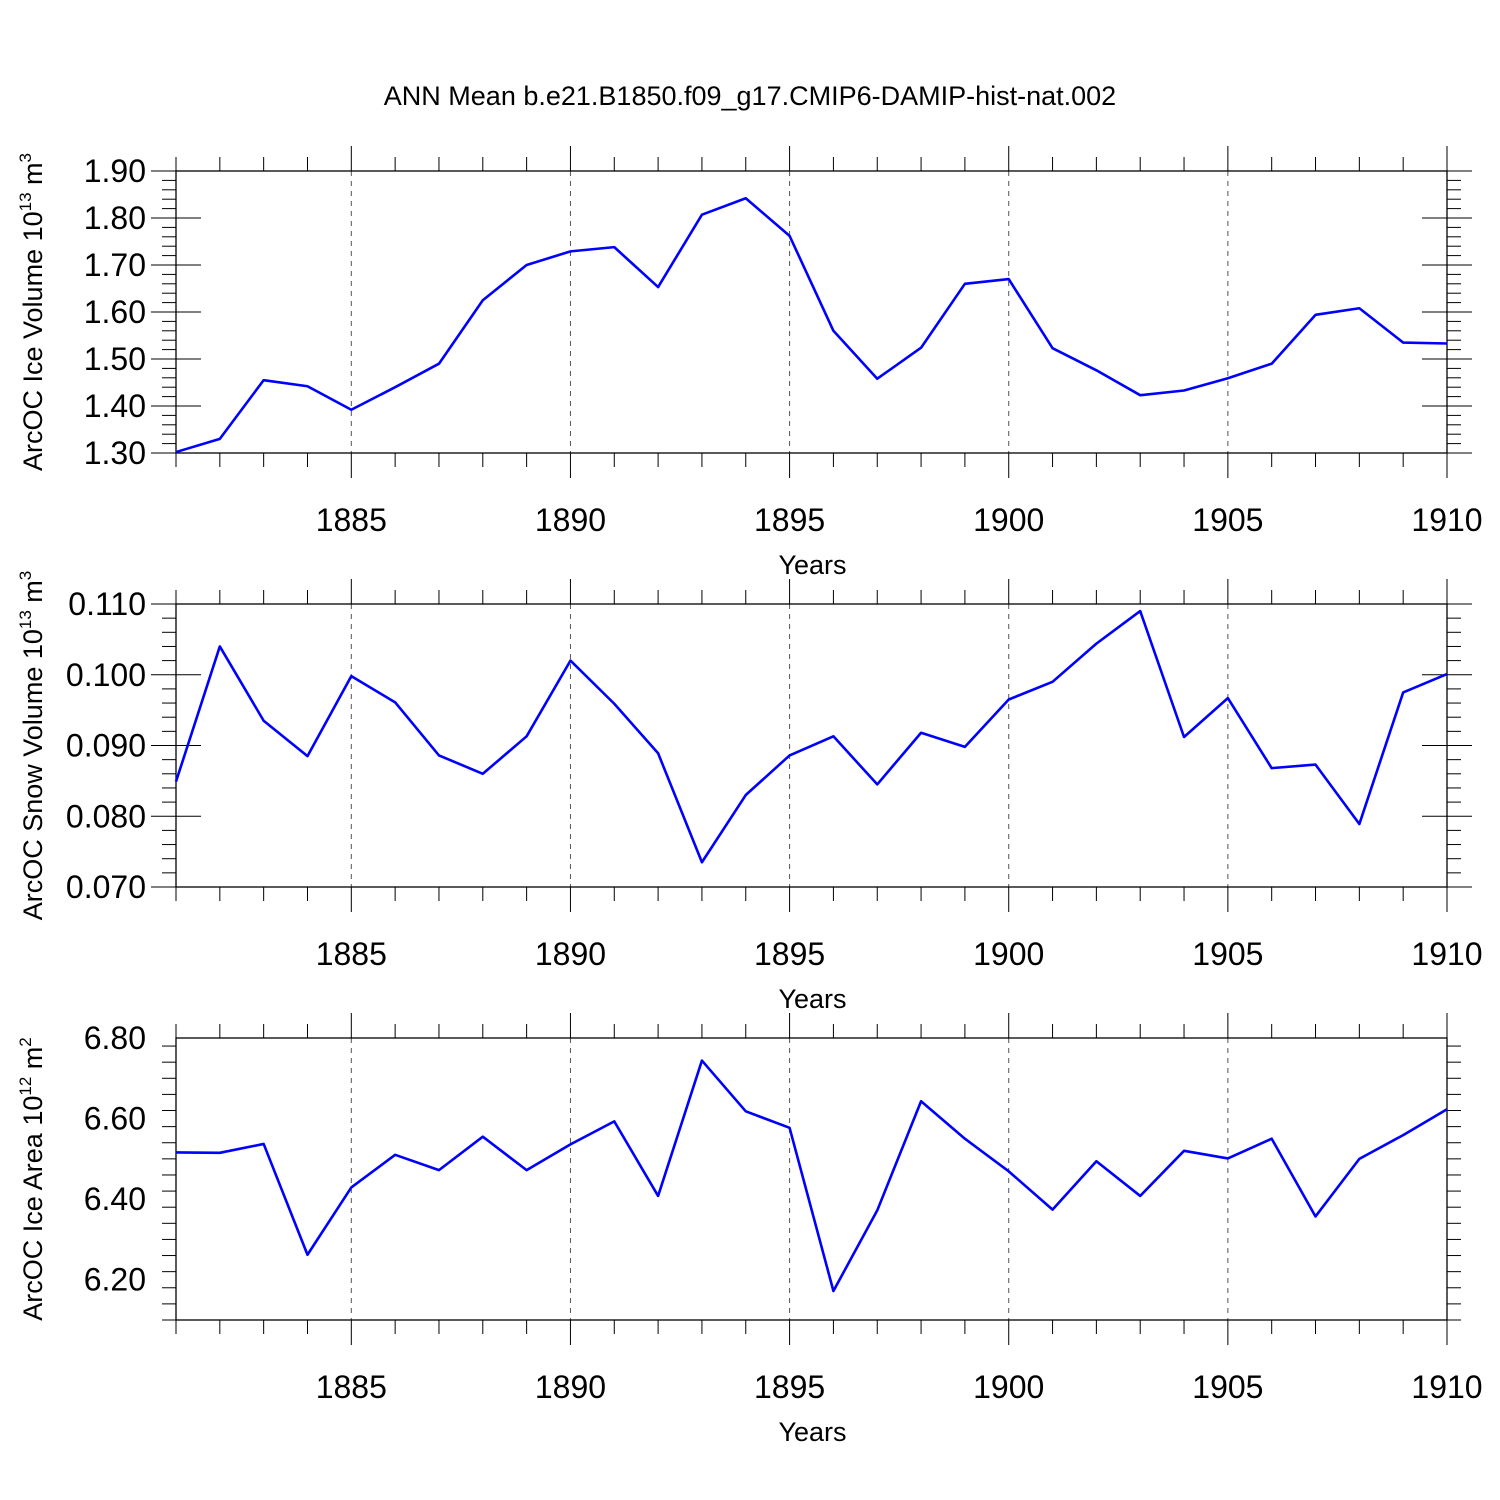 This screenshot has height=1500, width=1500. I want to click on y-tick-label: 0.090, so click(106, 746).